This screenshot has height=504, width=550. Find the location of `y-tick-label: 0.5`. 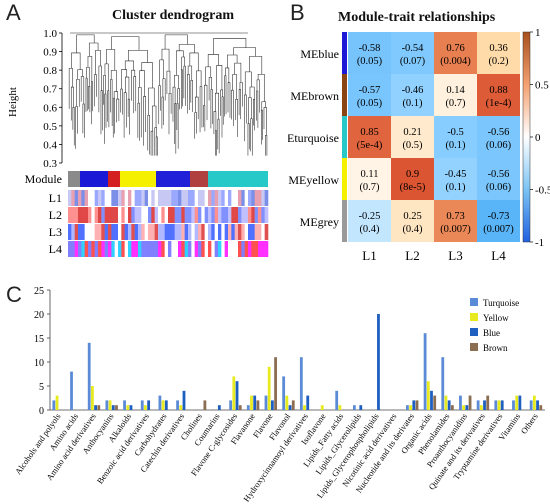

y-tick-label: 0.5 is located at coordinates (50, 127).